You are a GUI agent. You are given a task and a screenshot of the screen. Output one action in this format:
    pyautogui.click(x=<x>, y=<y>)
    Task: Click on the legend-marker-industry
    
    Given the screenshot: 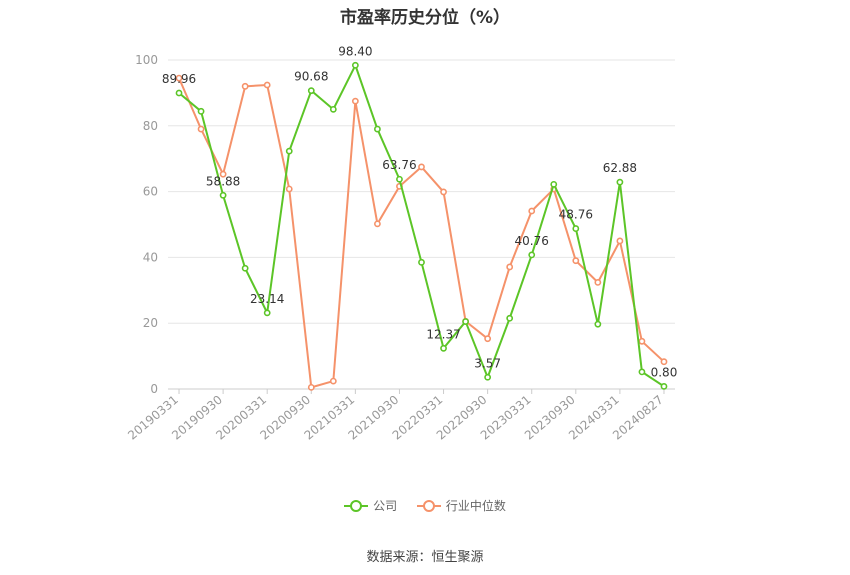 What is the action you would take?
    pyautogui.click(x=428, y=505)
    